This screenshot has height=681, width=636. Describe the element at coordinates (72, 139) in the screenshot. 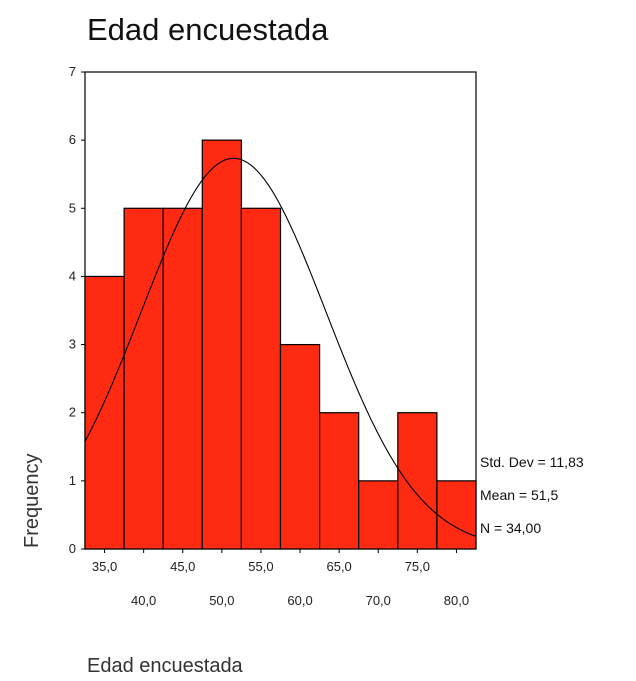

I see `y-tick-label: 6` at that location.